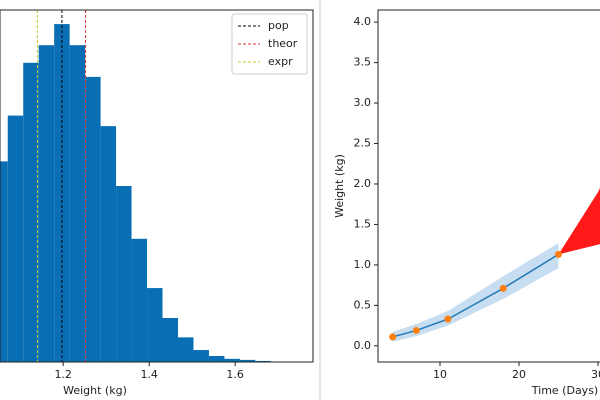  What do you see at coordinates (280, 61) in the screenshot?
I see `legend-label: expr` at bounding box center [280, 61].